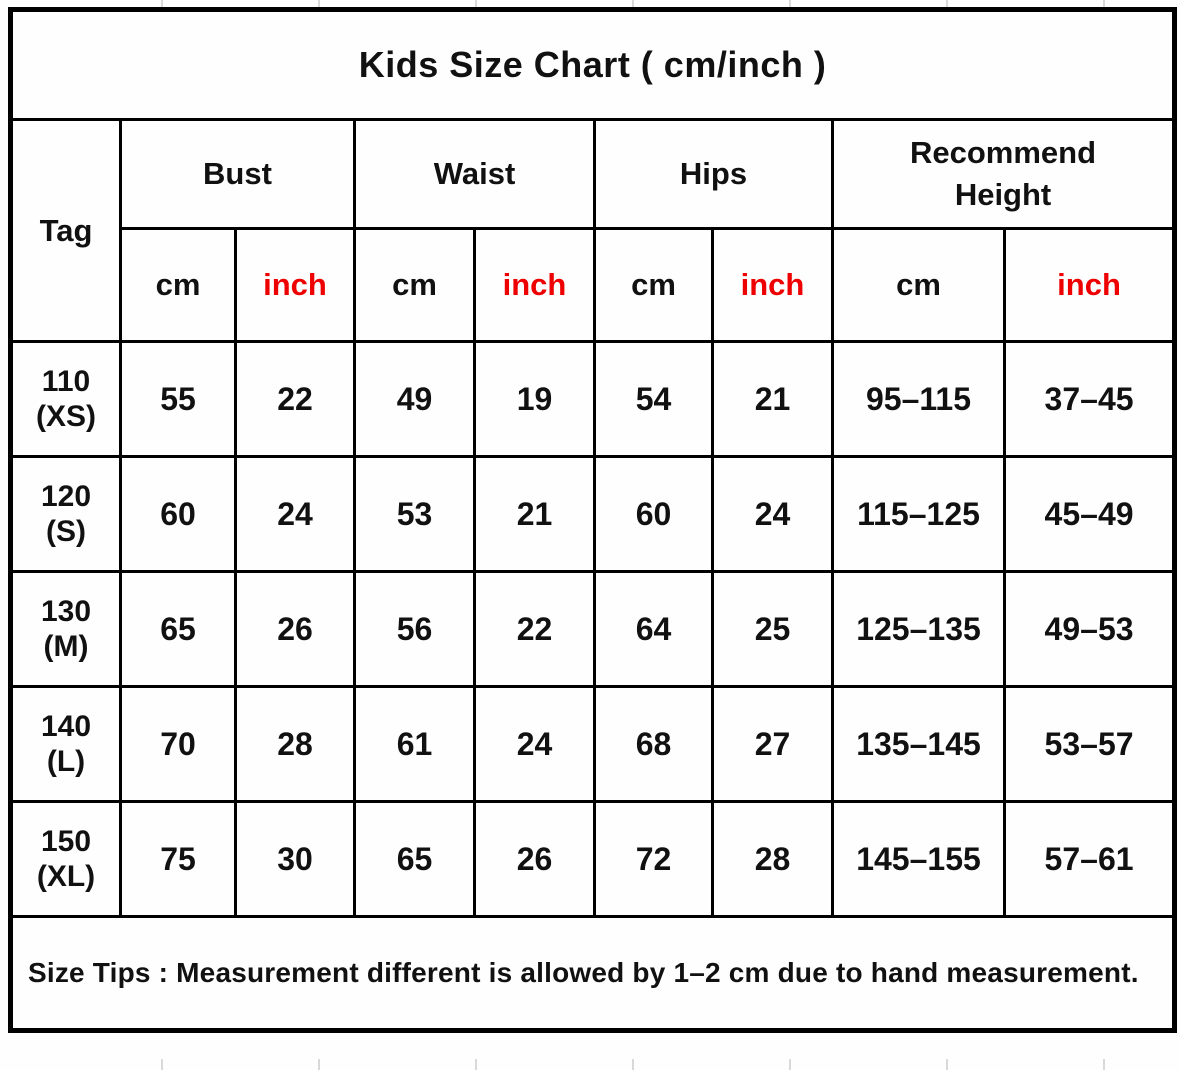  I want to click on data-cell: 75, so click(178, 859).